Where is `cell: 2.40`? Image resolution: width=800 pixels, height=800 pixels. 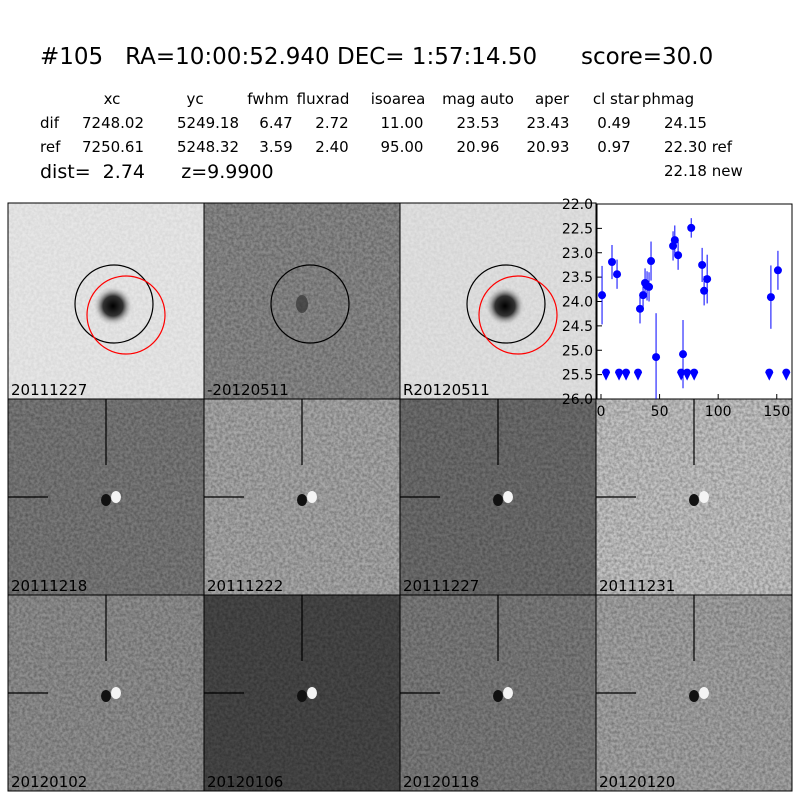 cell: 2.40 is located at coordinates (331, 147).